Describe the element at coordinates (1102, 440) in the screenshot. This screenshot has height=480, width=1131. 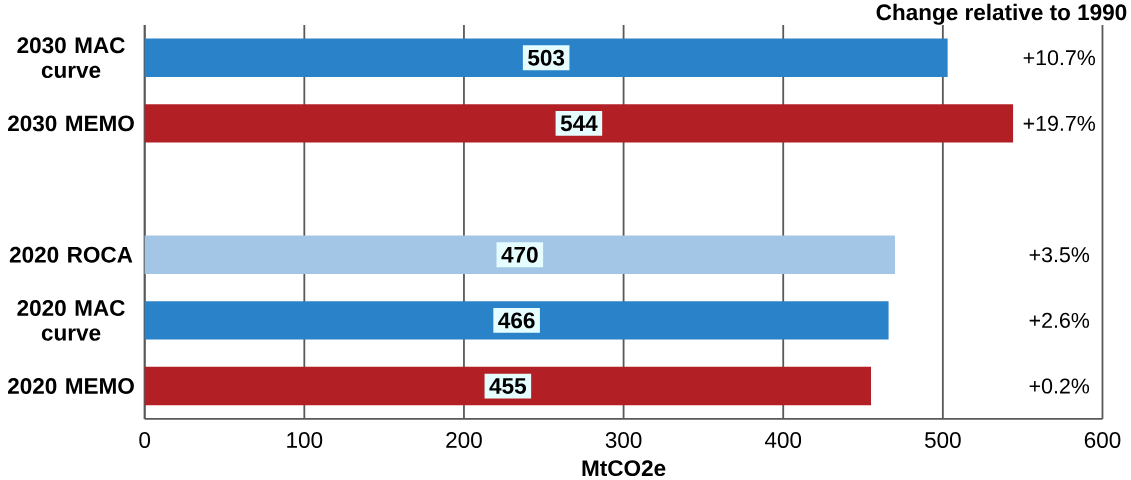
I see `x-tick-label: 600` at that location.